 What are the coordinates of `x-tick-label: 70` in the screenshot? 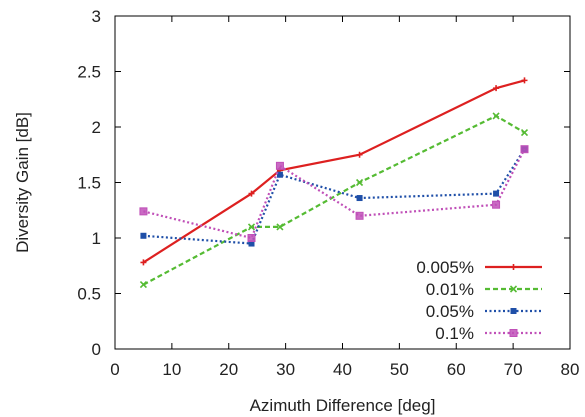 It's located at (513, 369).